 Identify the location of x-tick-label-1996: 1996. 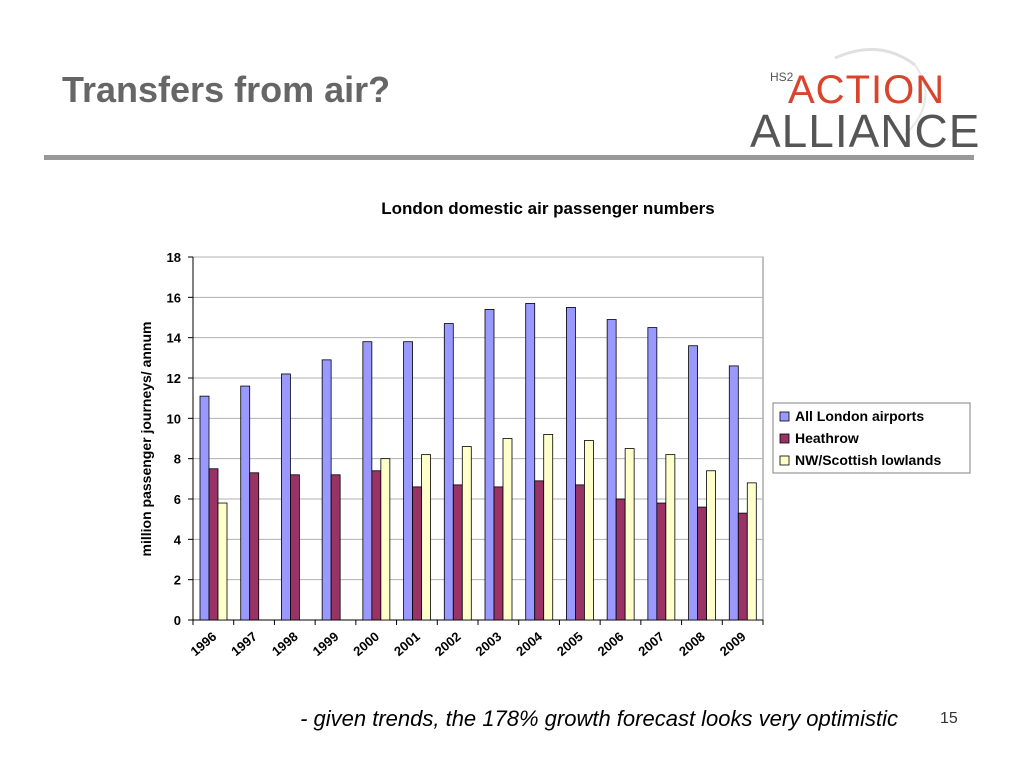
(203, 644).